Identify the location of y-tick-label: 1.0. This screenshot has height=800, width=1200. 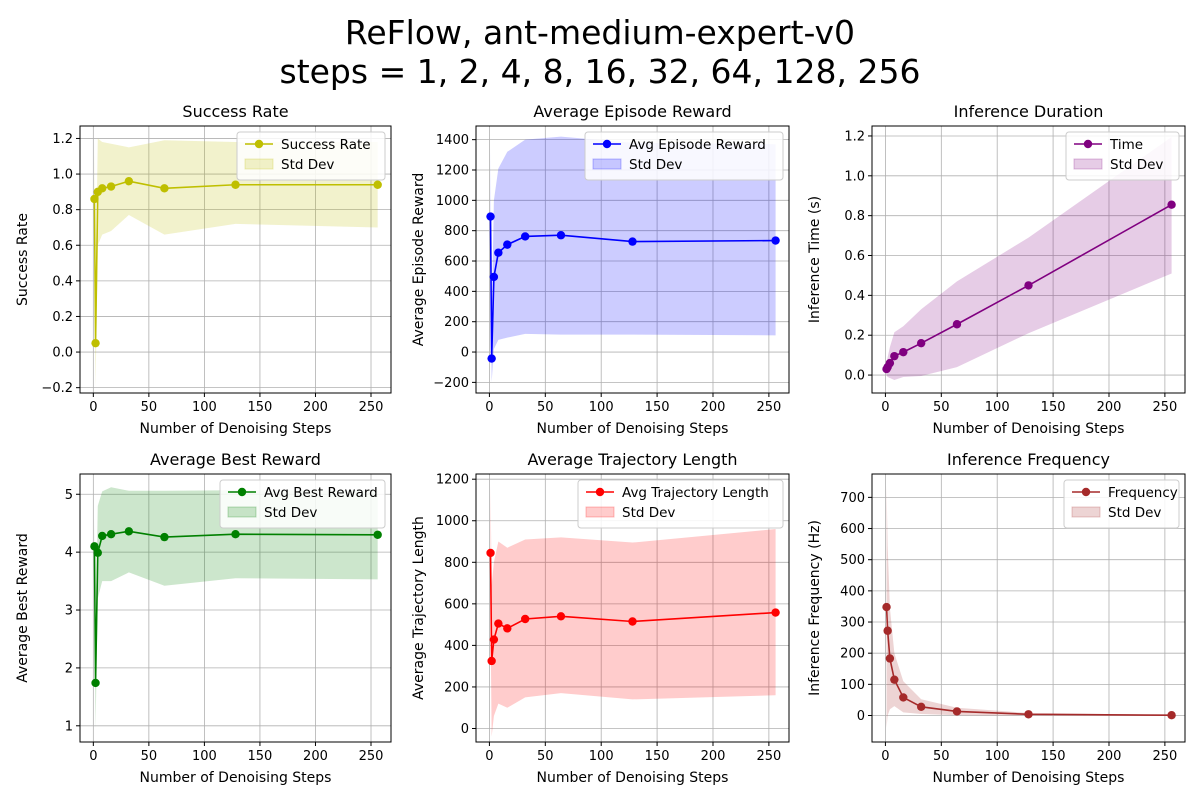
(854, 176).